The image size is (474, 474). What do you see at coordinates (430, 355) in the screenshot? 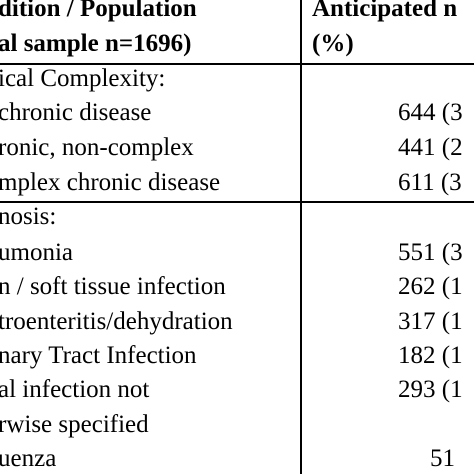
I see `row-value: 182 (1` at bounding box center [430, 355].